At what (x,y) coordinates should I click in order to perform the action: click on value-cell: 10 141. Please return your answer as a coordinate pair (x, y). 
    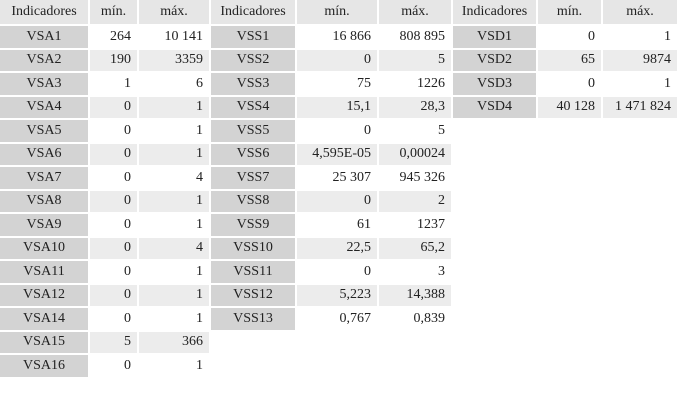
    Looking at the image, I should click on (175, 38).